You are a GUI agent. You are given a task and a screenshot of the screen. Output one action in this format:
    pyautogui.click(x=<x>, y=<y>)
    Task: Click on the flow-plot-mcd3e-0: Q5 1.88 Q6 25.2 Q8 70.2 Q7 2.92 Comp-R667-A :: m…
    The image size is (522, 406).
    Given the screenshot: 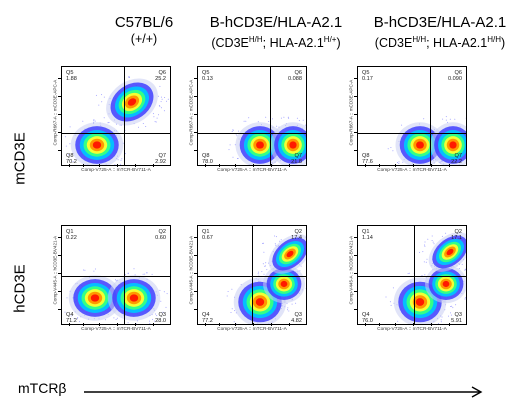 What is the action you would take?
    pyautogui.click(x=109, y=116)
    